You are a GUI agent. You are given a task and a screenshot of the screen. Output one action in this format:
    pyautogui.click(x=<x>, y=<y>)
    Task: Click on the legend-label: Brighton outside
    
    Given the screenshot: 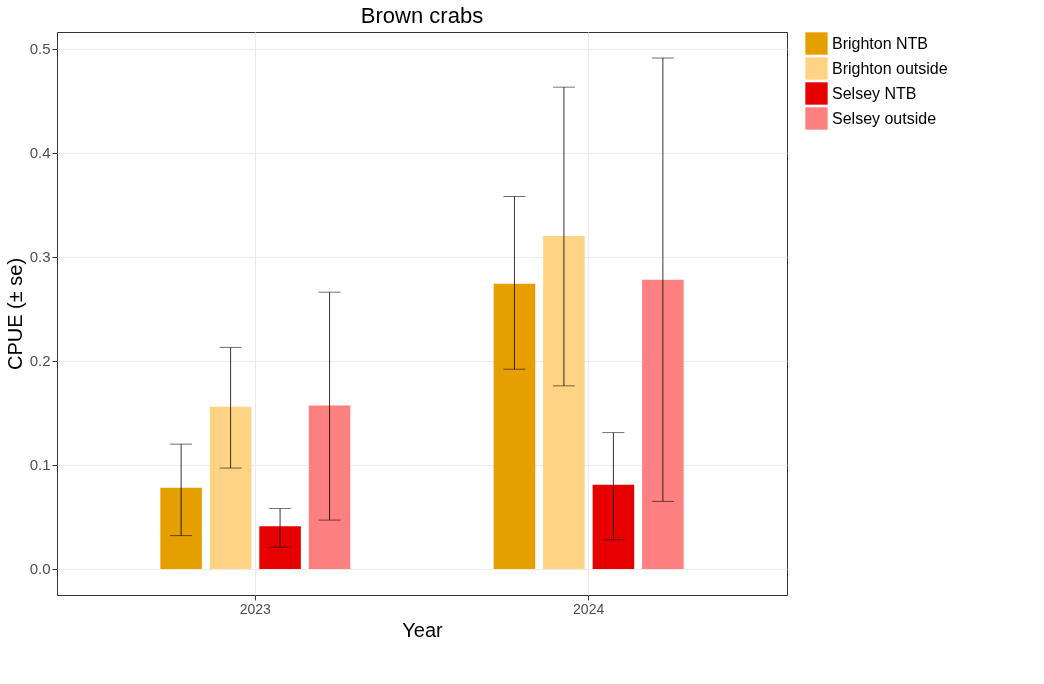 What is the action you would take?
    pyautogui.click(x=890, y=68)
    